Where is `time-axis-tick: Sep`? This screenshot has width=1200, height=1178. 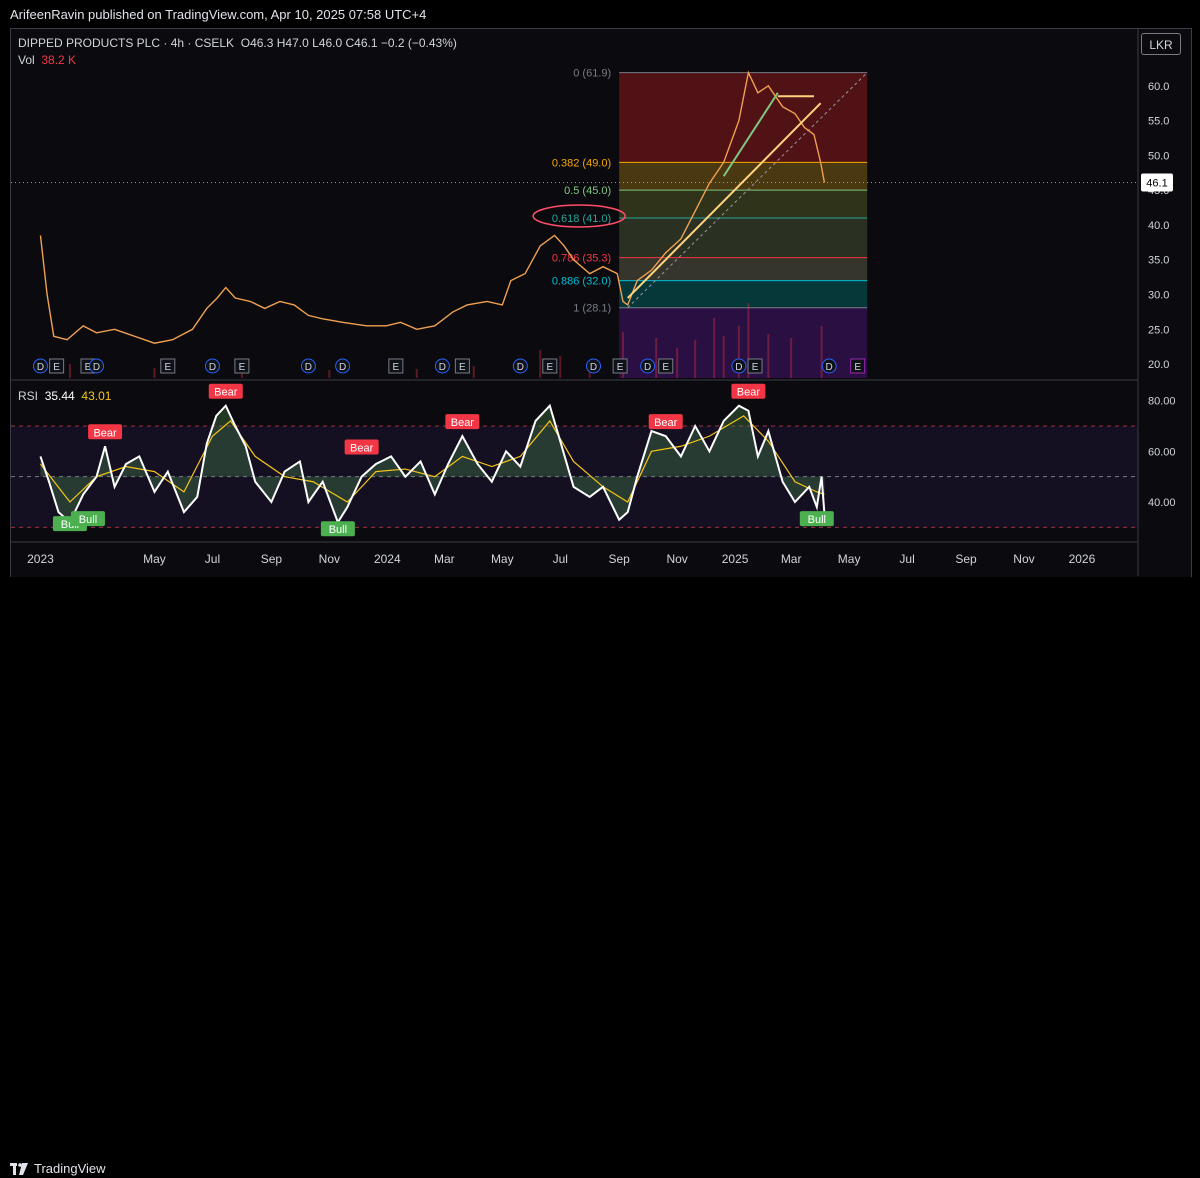
time-axis-tick: Sep is located at coordinates (966, 559).